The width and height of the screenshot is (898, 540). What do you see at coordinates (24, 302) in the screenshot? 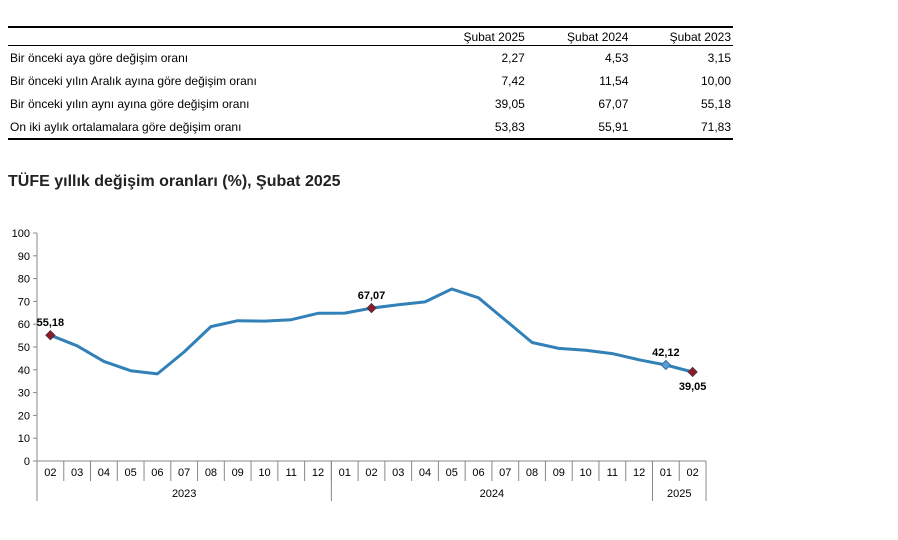
I see `y-tick-label: 70` at bounding box center [24, 302].